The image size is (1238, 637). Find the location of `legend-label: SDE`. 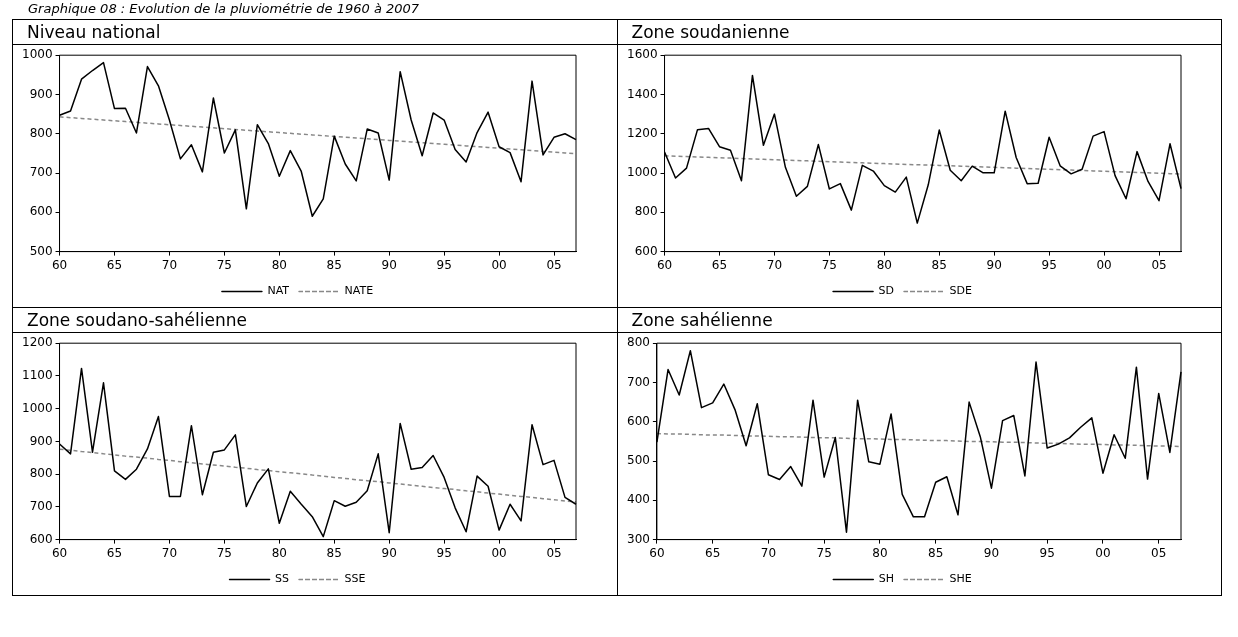

legend-label: SDE is located at coordinates (960, 291).